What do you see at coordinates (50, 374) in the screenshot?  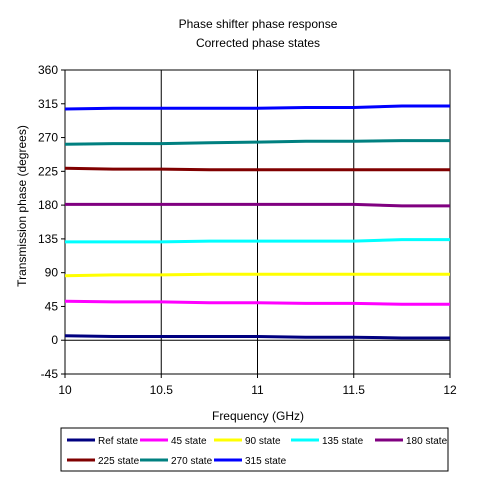 I see `y-tick-label: -45` at bounding box center [50, 374].